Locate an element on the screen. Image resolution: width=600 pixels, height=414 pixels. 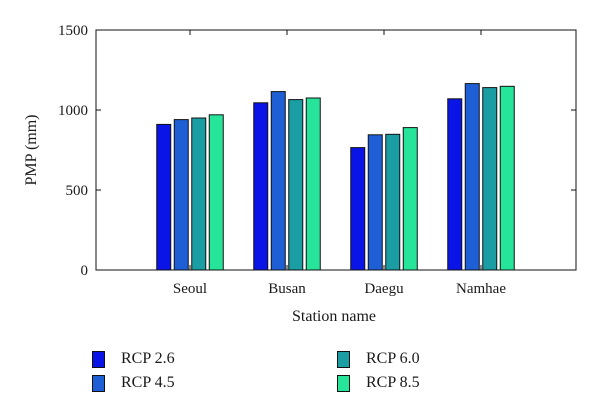
y-axis-label: PMP (mm) is located at coordinates (31, 150).